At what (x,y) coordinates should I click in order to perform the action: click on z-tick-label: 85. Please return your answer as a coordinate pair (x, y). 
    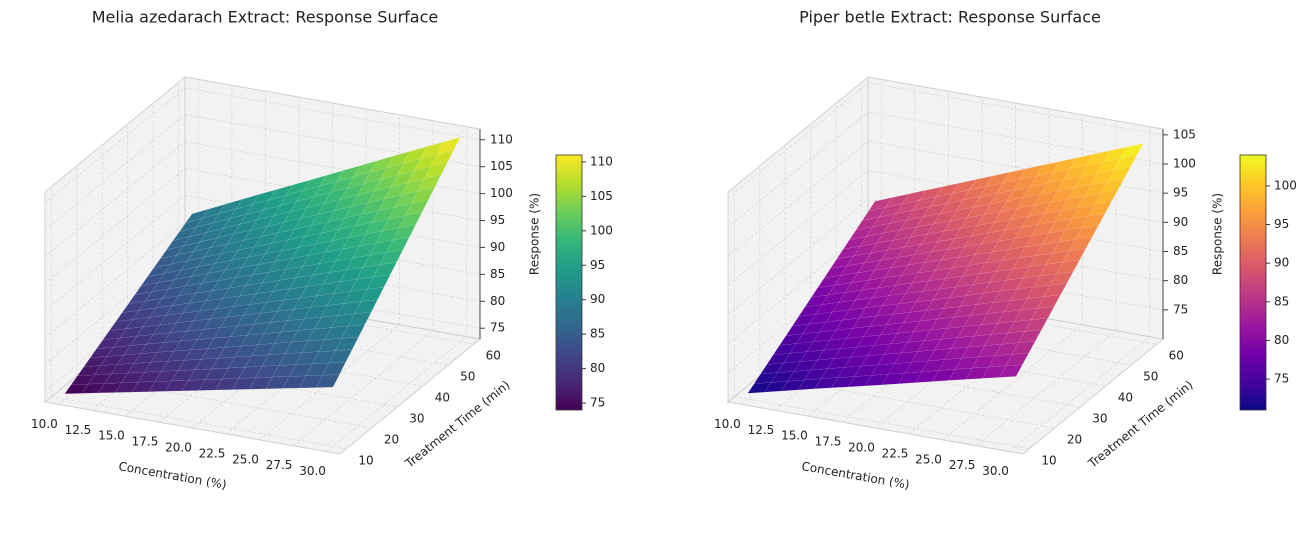
    Looking at the image, I should click on (1180, 251).